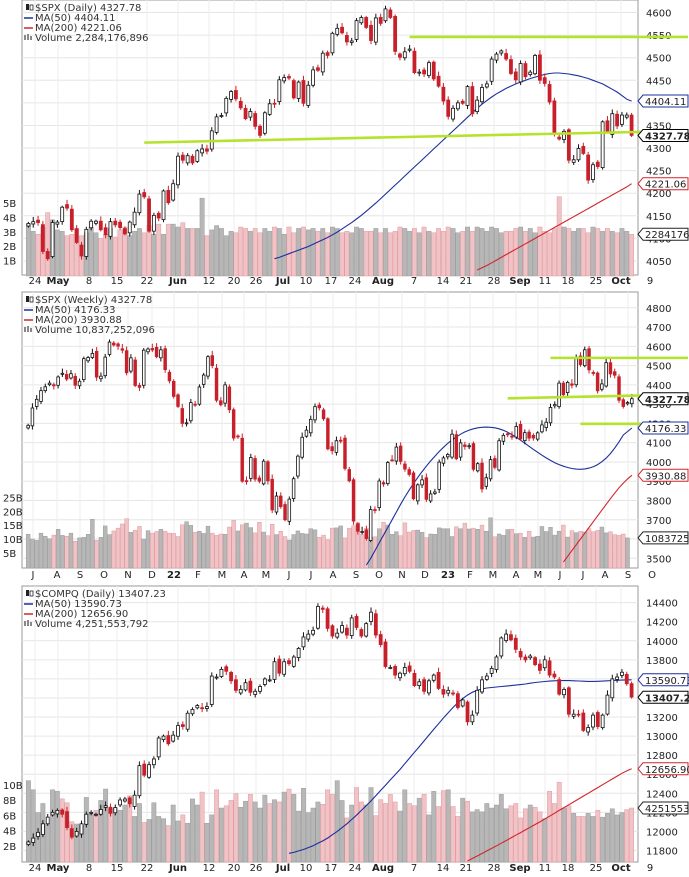 This screenshot has height=877, width=689. Describe the element at coordinates (596, 281) in the screenshot. I see `x-tick-label: 25` at that location.